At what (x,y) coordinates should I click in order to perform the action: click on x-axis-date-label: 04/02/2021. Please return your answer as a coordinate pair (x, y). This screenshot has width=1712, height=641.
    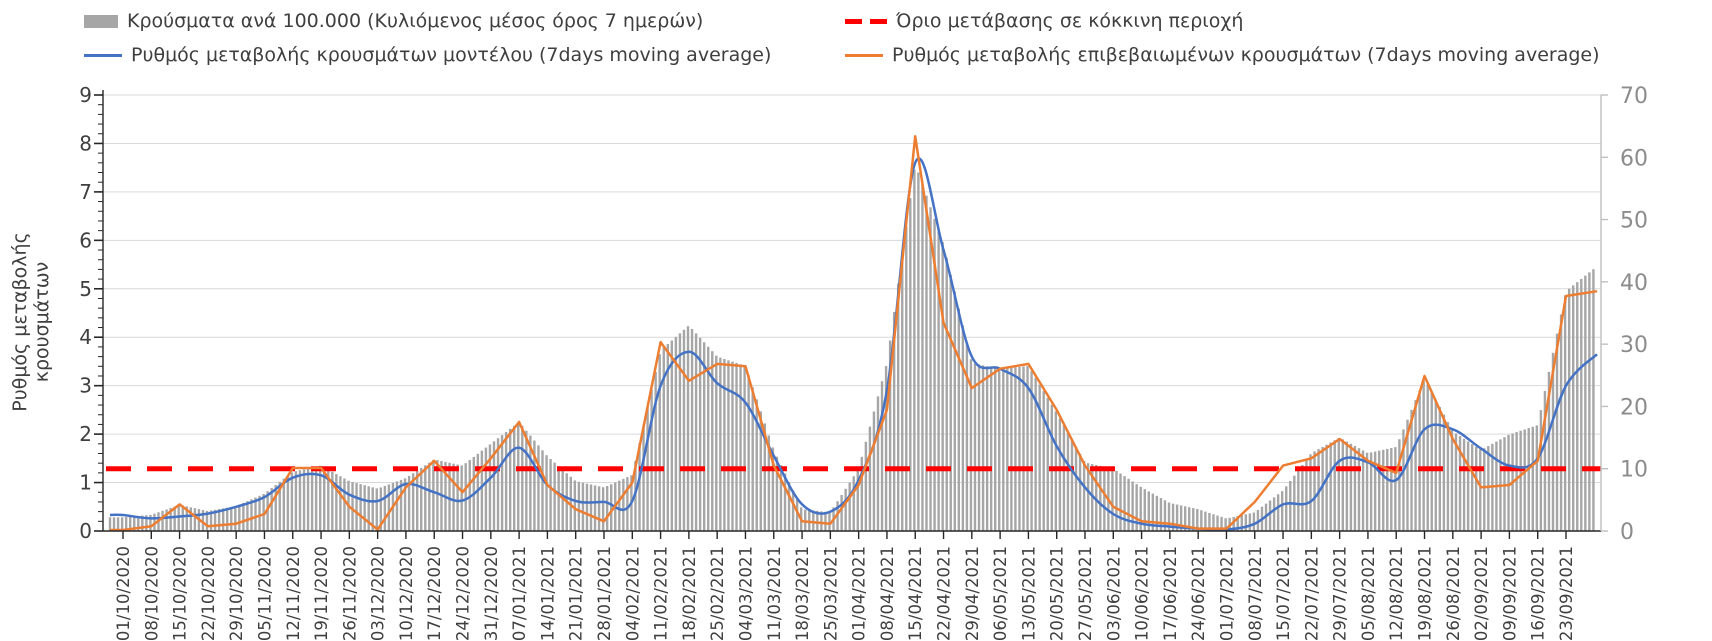
    Looking at the image, I should click on (632, 593).